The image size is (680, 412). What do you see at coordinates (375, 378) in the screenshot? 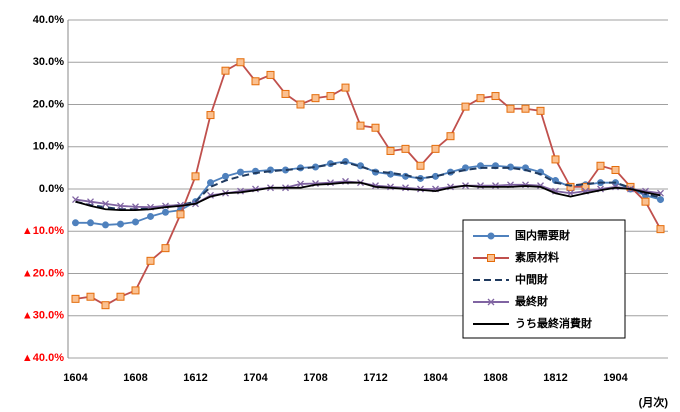
I see `x-tick-label: 1712` at bounding box center [375, 378].